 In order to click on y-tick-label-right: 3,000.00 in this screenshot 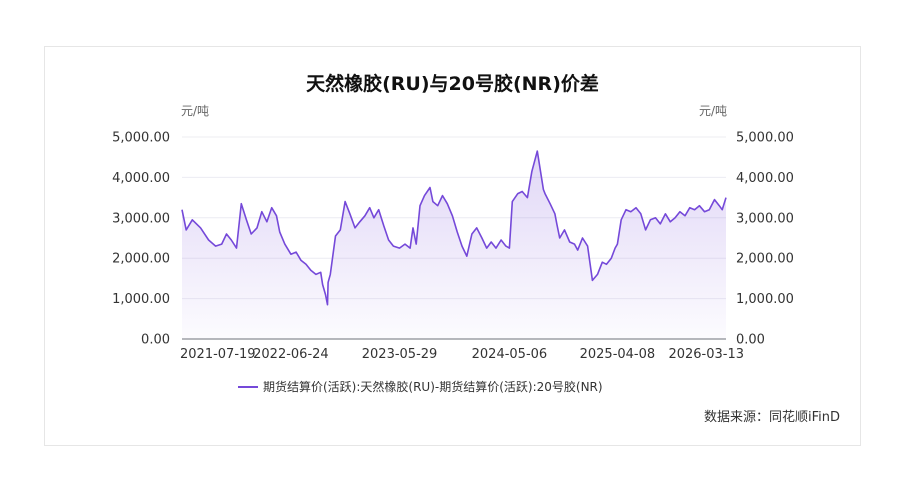, I will do `click(765, 218)`.